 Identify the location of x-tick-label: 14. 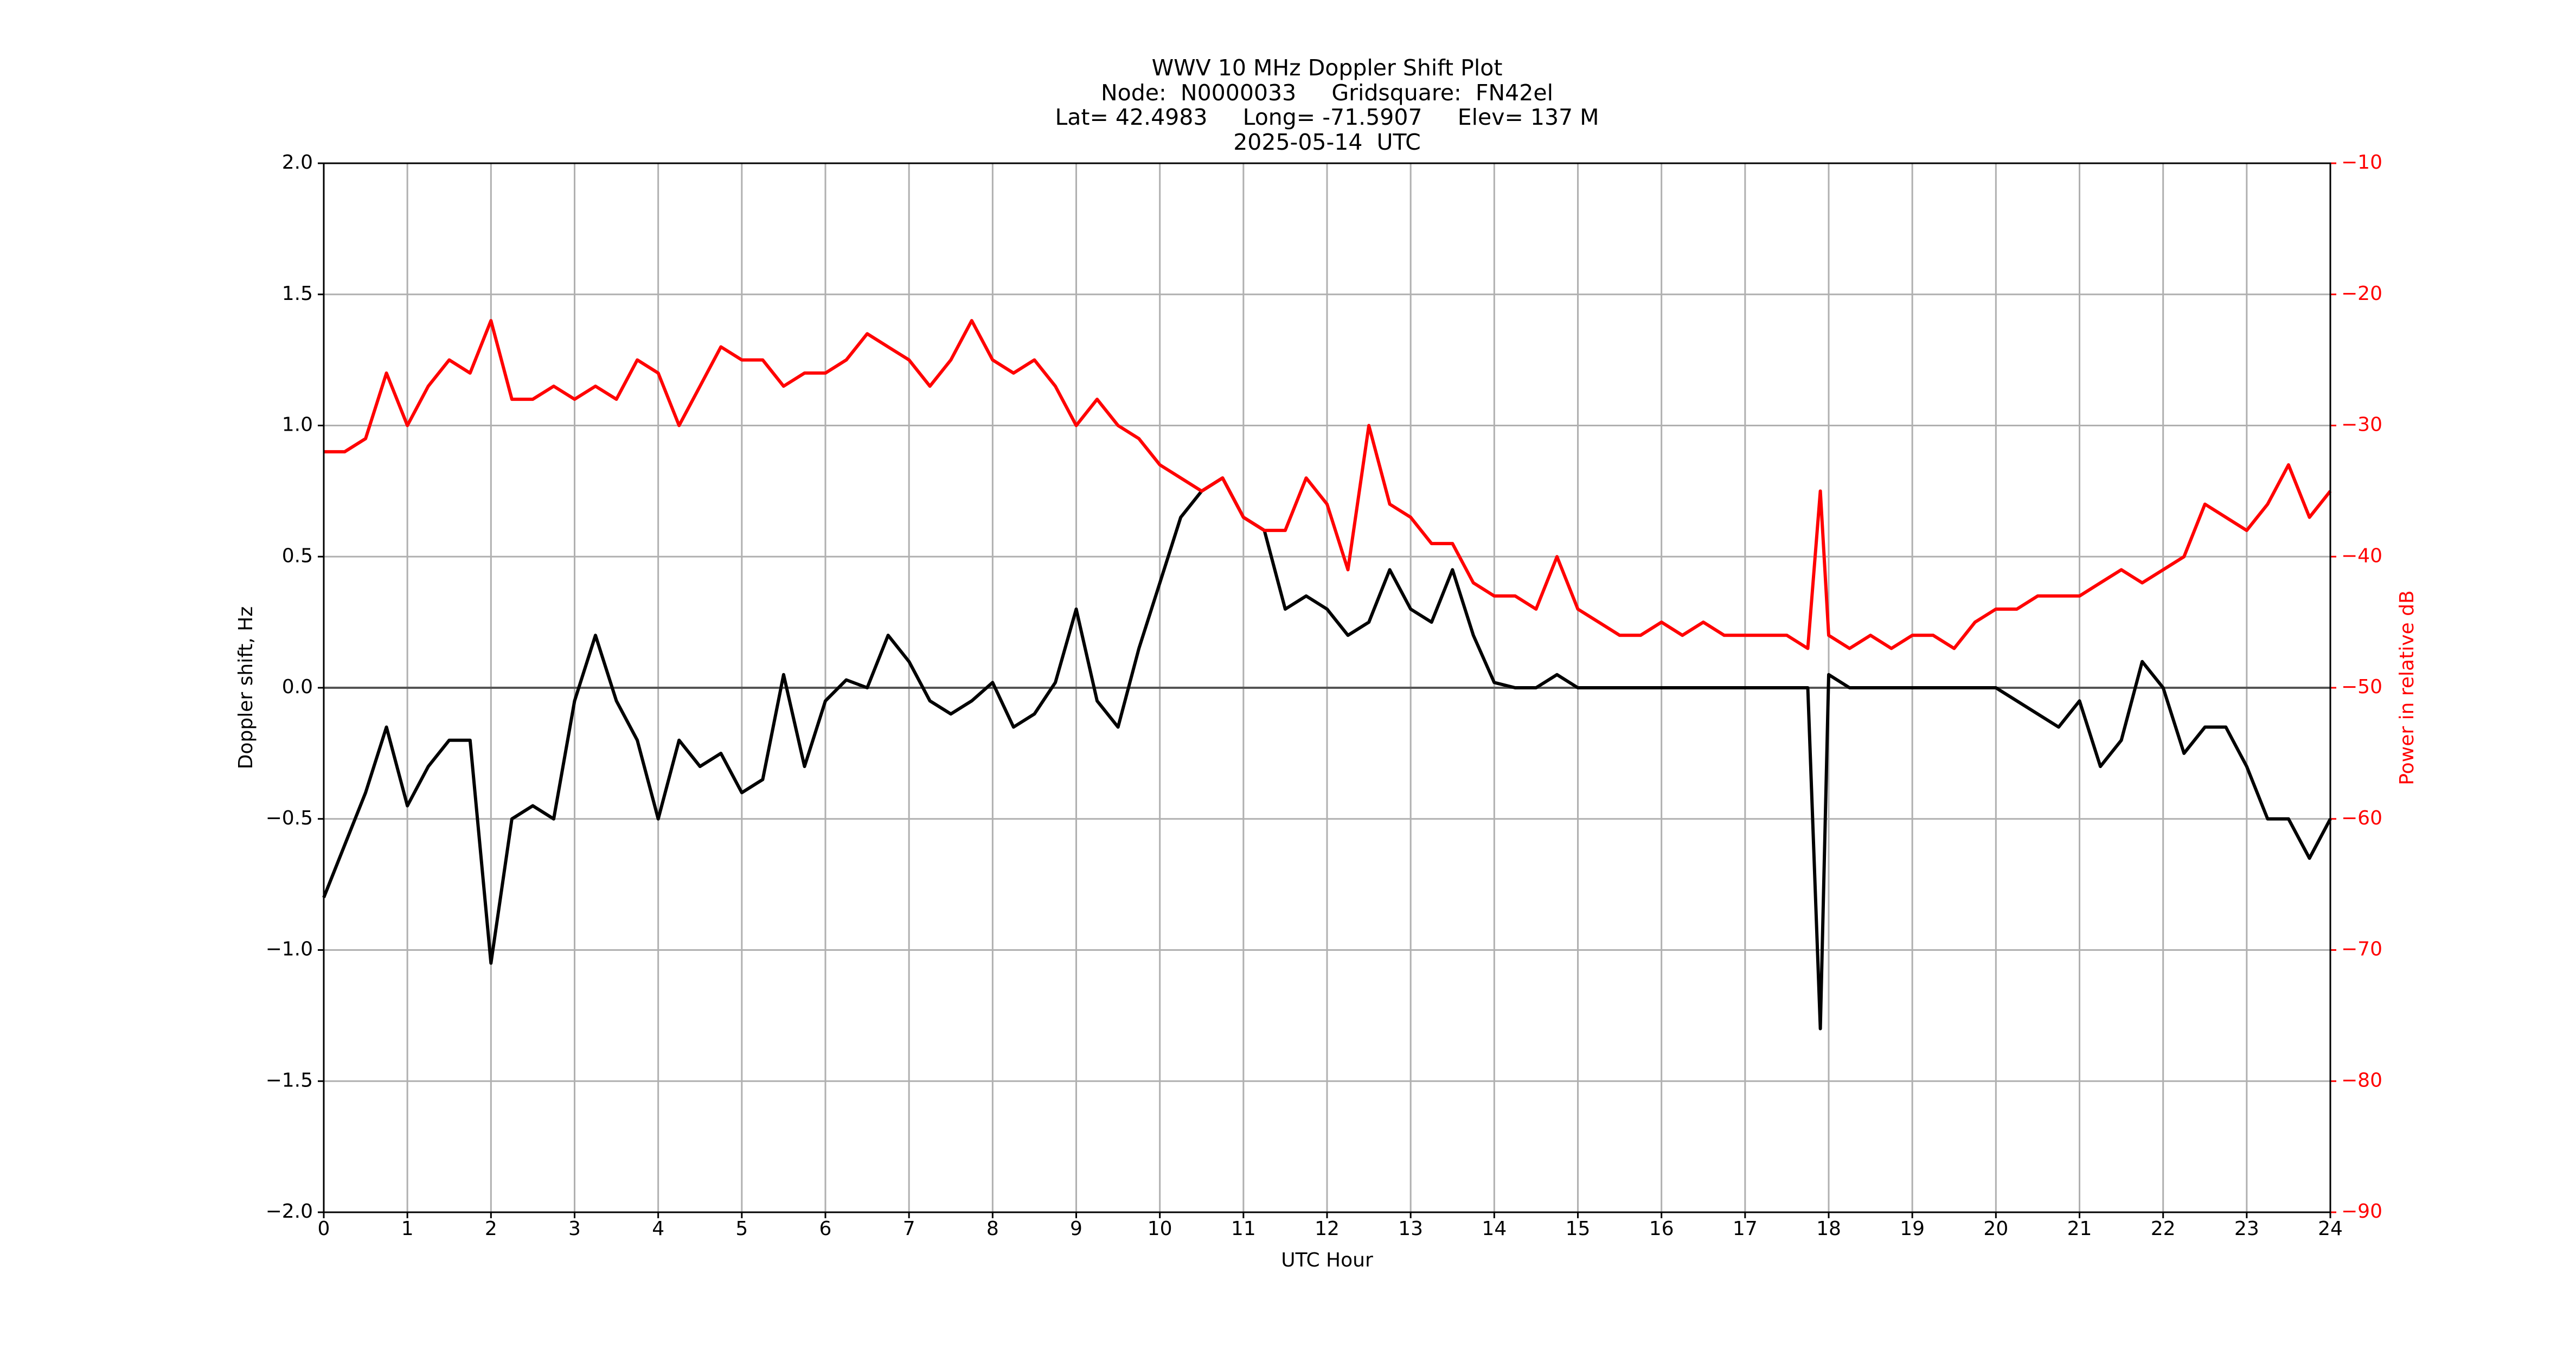
(1494, 1229).